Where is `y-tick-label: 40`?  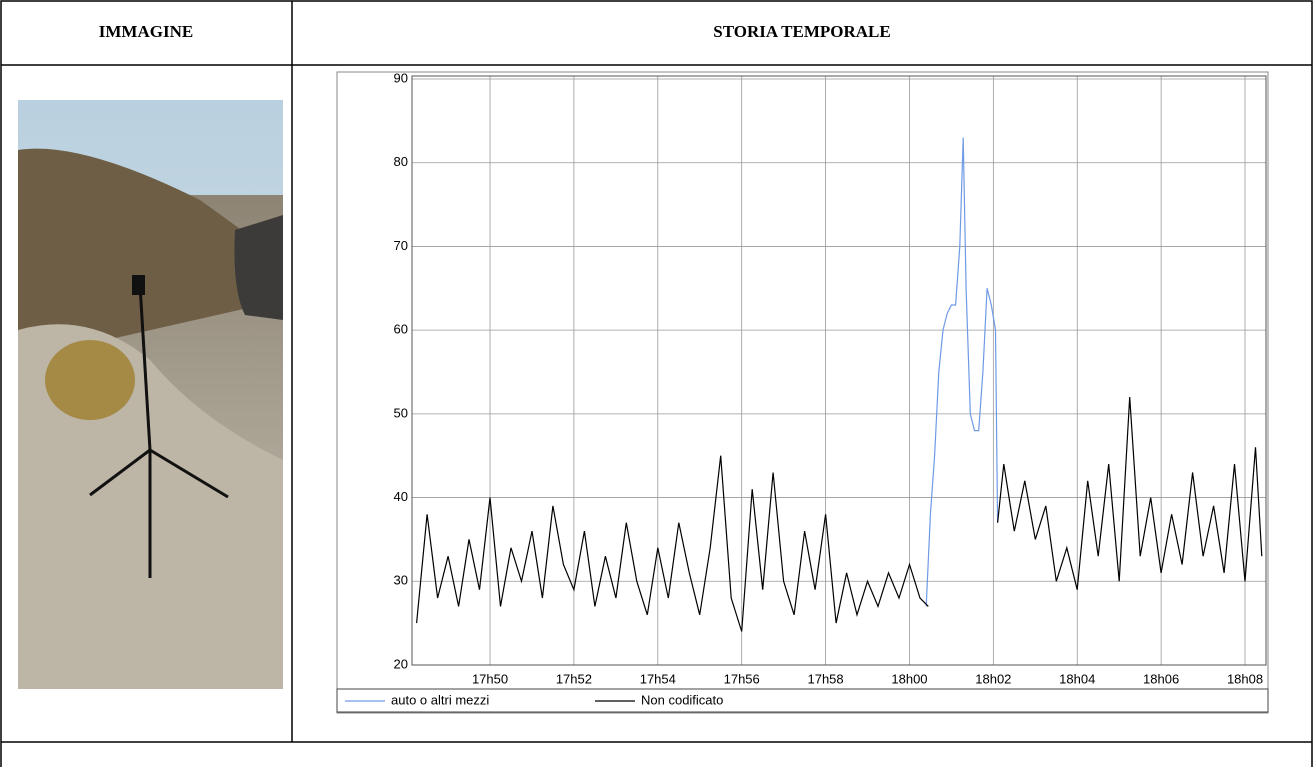 y-tick-label: 40 is located at coordinates (401, 496).